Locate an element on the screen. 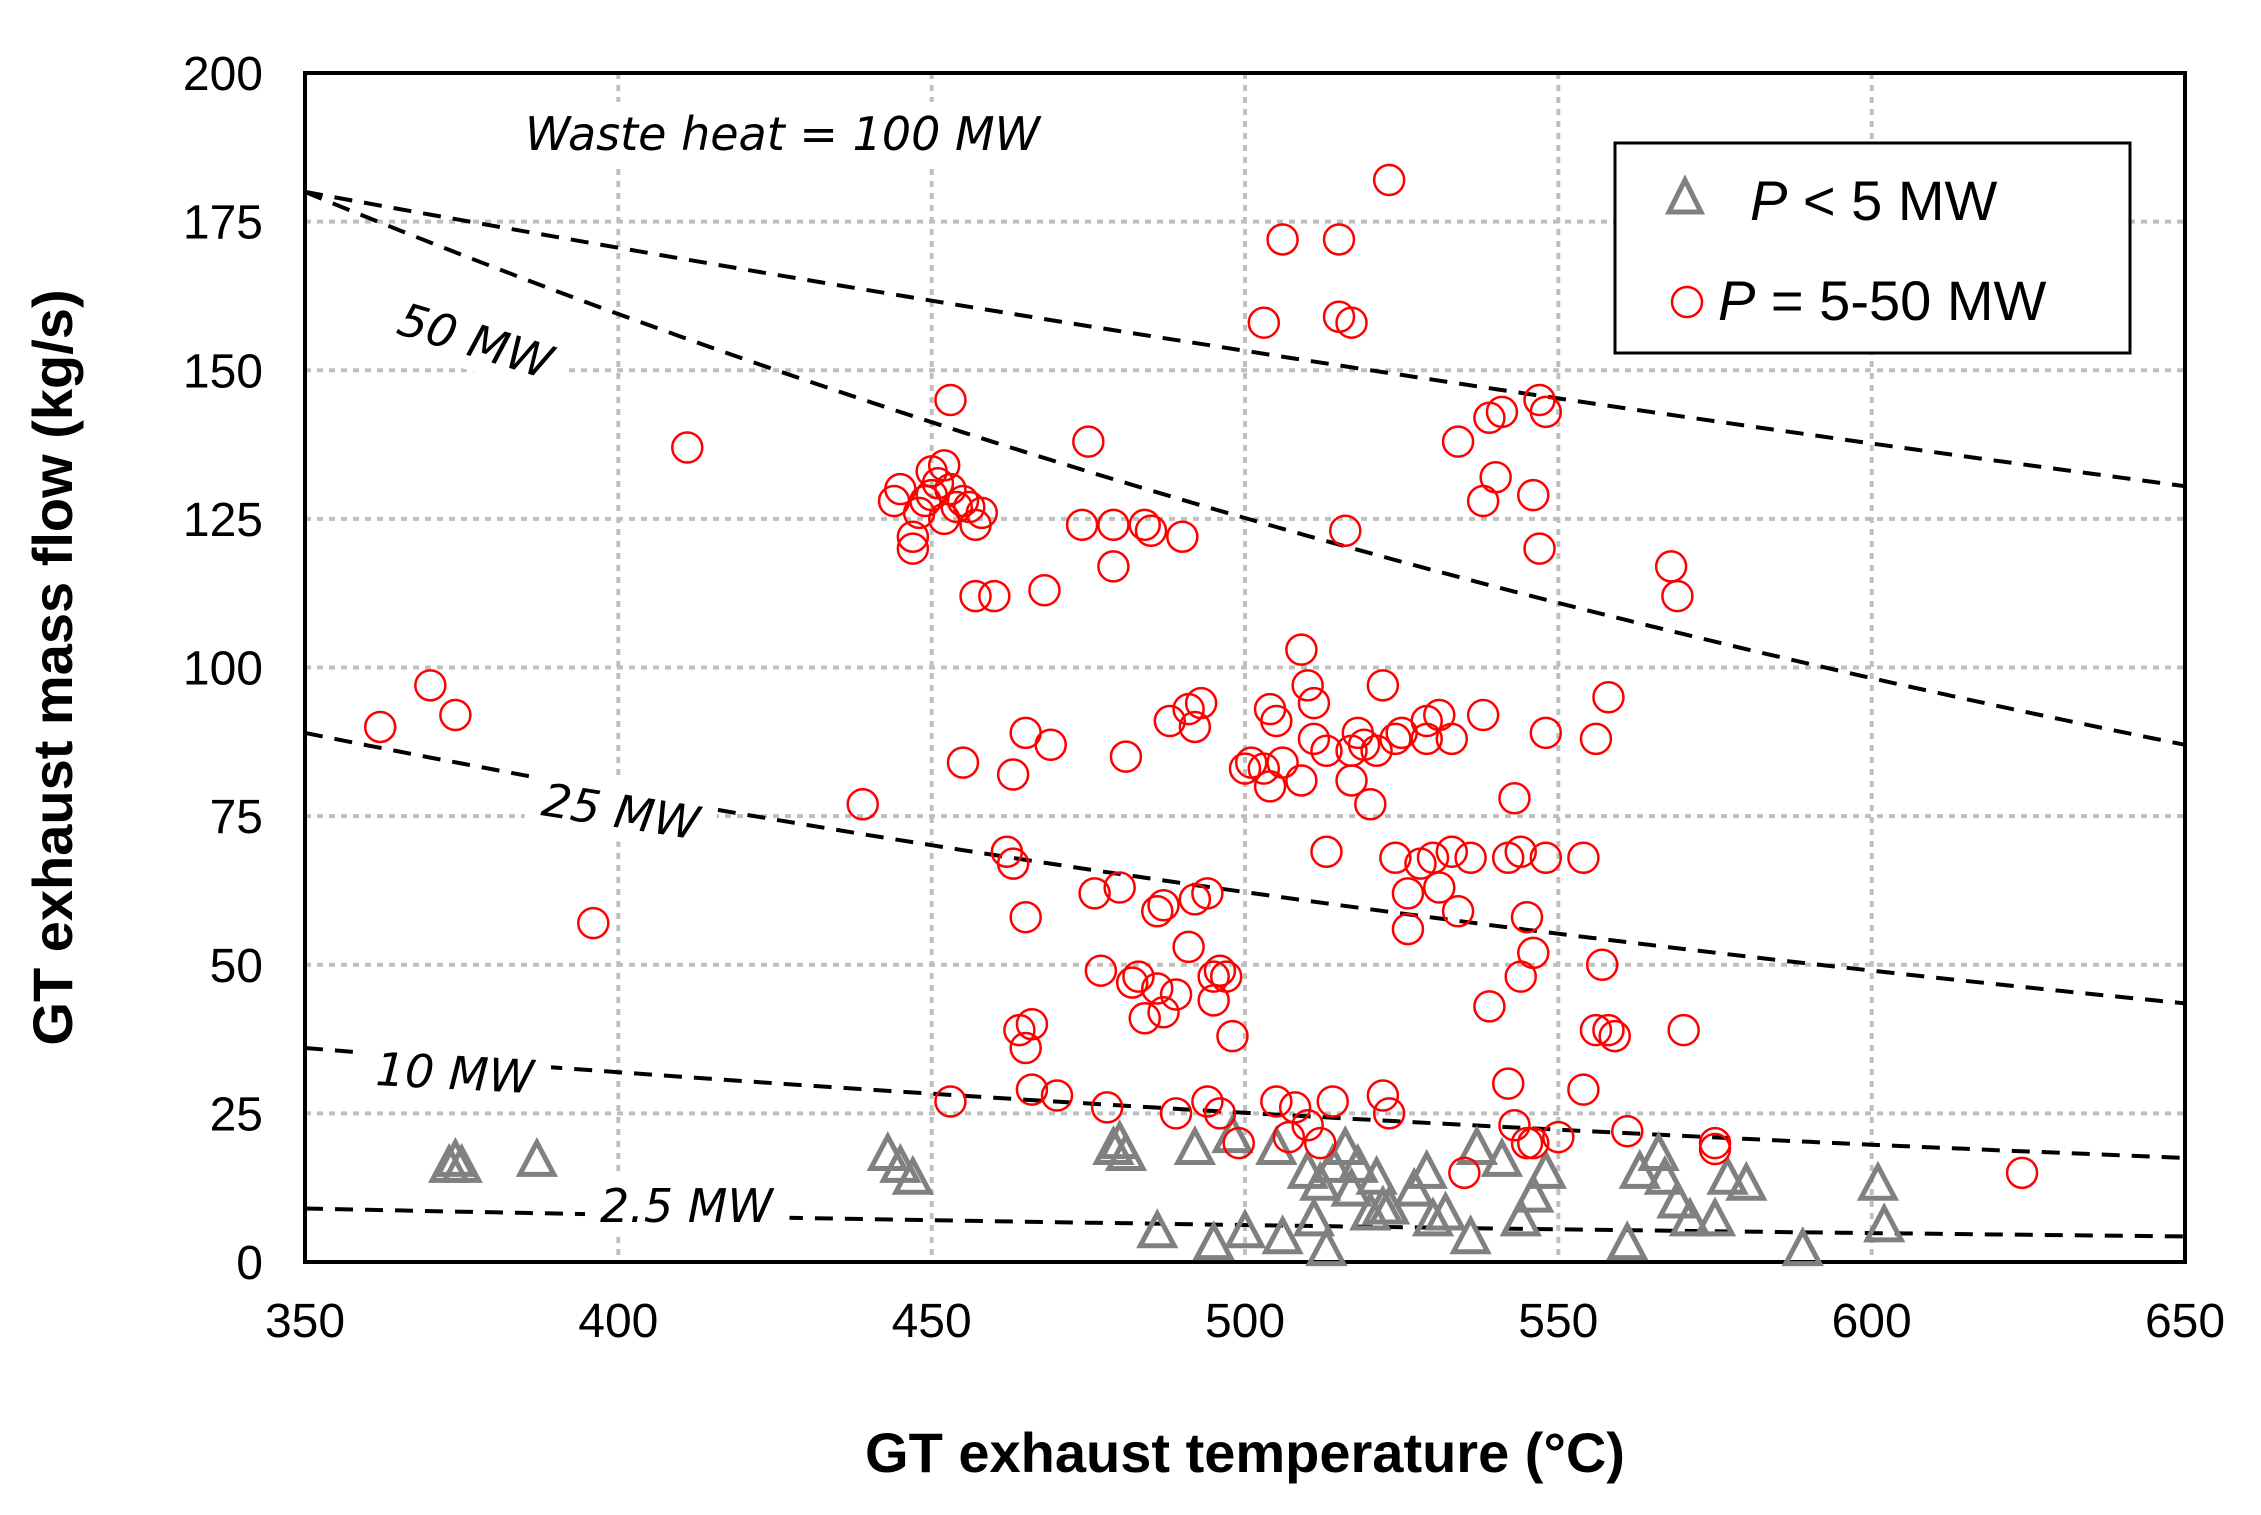 Image resolution: width=2261 pixels, height=1515 pixels. legend-entry-large: P = 5-50 MW is located at coordinates (1882, 300).